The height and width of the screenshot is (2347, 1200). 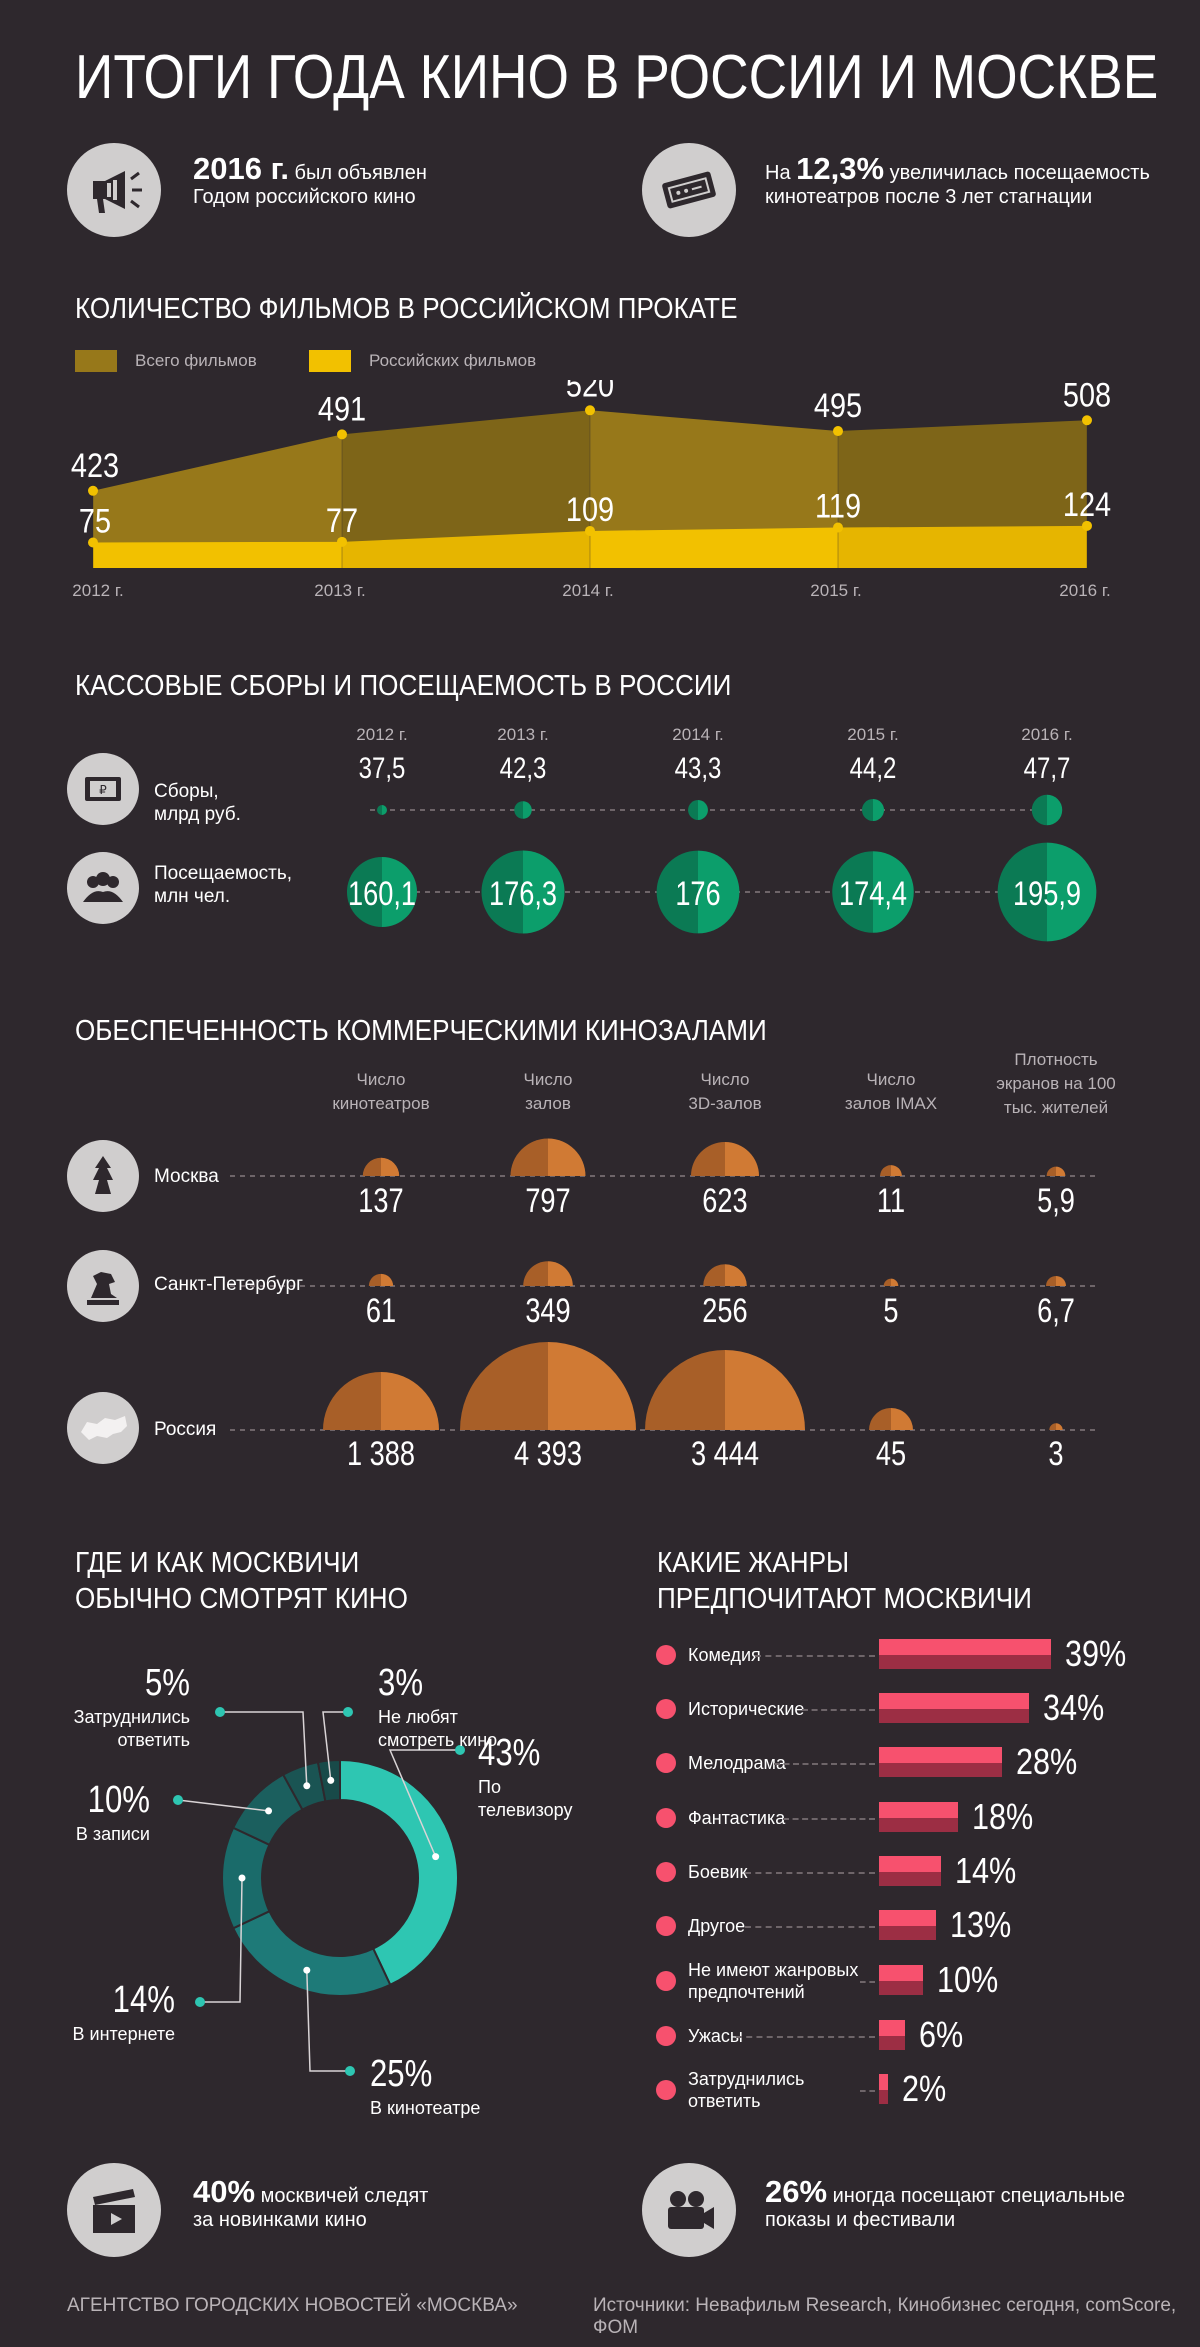 I want to click on column-header: экранов на 100, so click(x=1056, y=1083).